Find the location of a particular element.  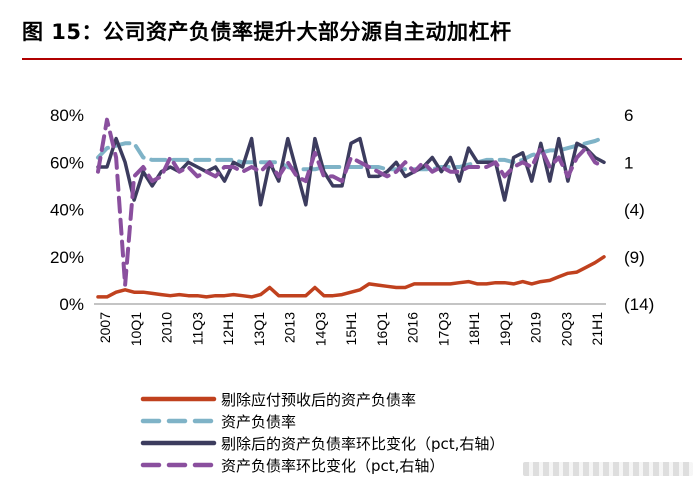

x-tick-label: 2016 is located at coordinates (413, 327).